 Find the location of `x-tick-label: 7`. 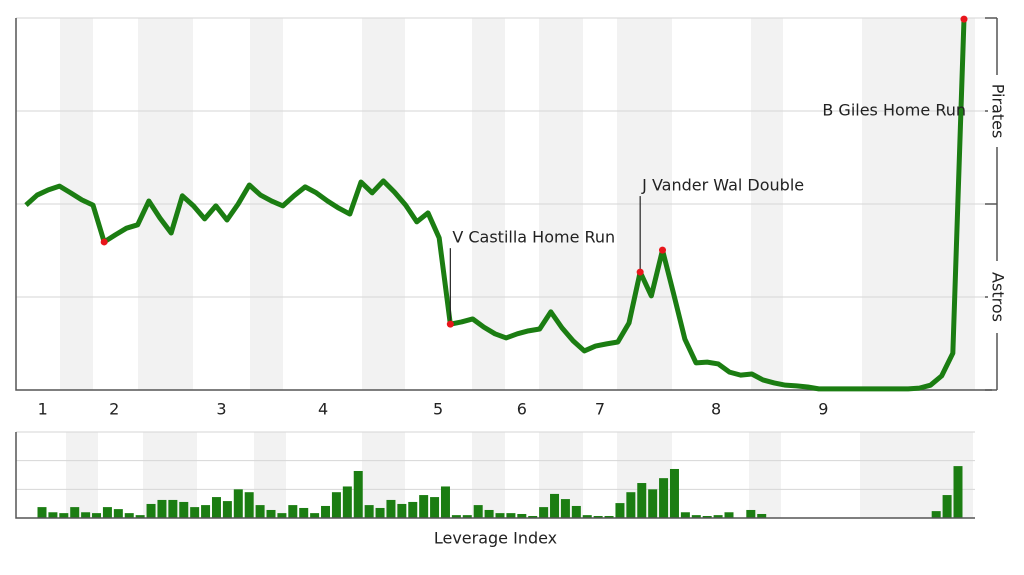

x-tick-label: 7 is located at coordinates (600, 409).